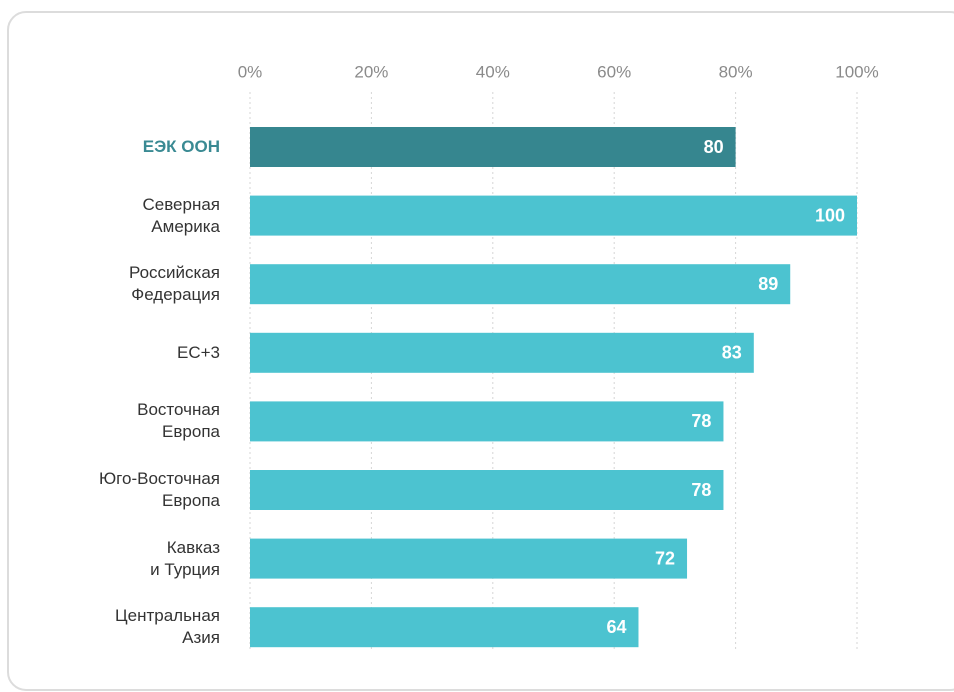  What do you see at coordinates (614, 71) in the screenshot?
I see `x-tick-label: 60%` at bounding box center [614, 71].